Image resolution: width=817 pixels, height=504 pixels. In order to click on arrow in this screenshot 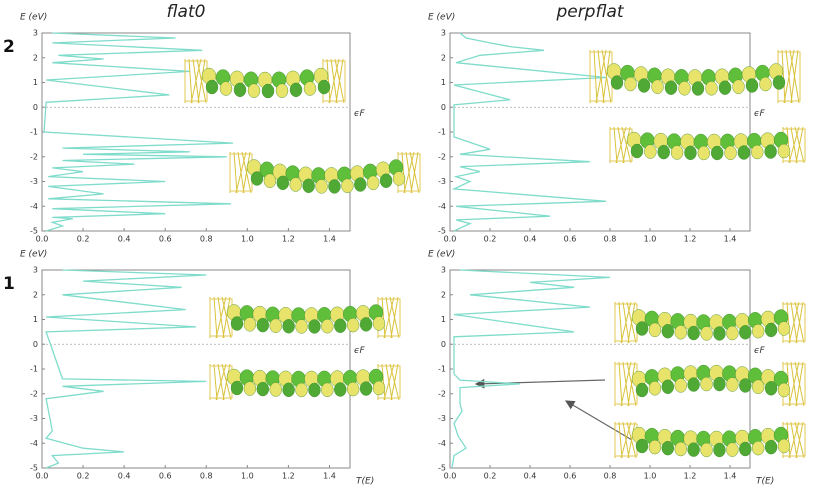, I will do `click(540, 383)`.